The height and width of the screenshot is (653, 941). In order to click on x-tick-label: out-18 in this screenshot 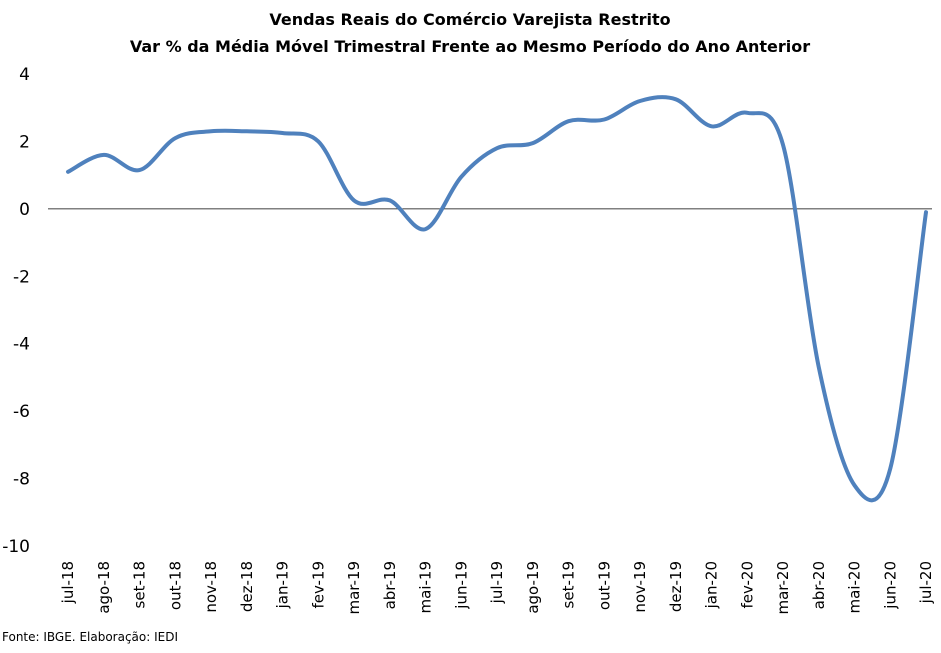, I will do `click(175, 585)`.